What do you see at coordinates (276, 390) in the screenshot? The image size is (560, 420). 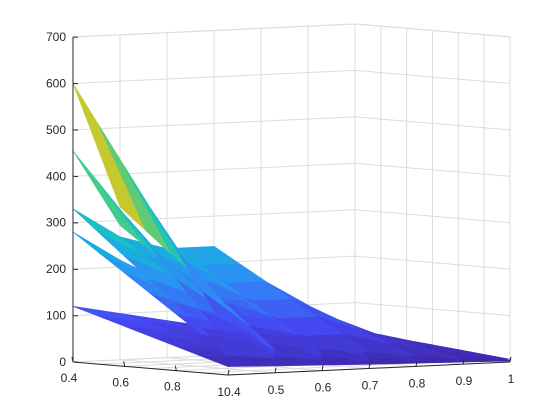 I see `y-tick-label: 0.5` at bounding box center [276, 390].